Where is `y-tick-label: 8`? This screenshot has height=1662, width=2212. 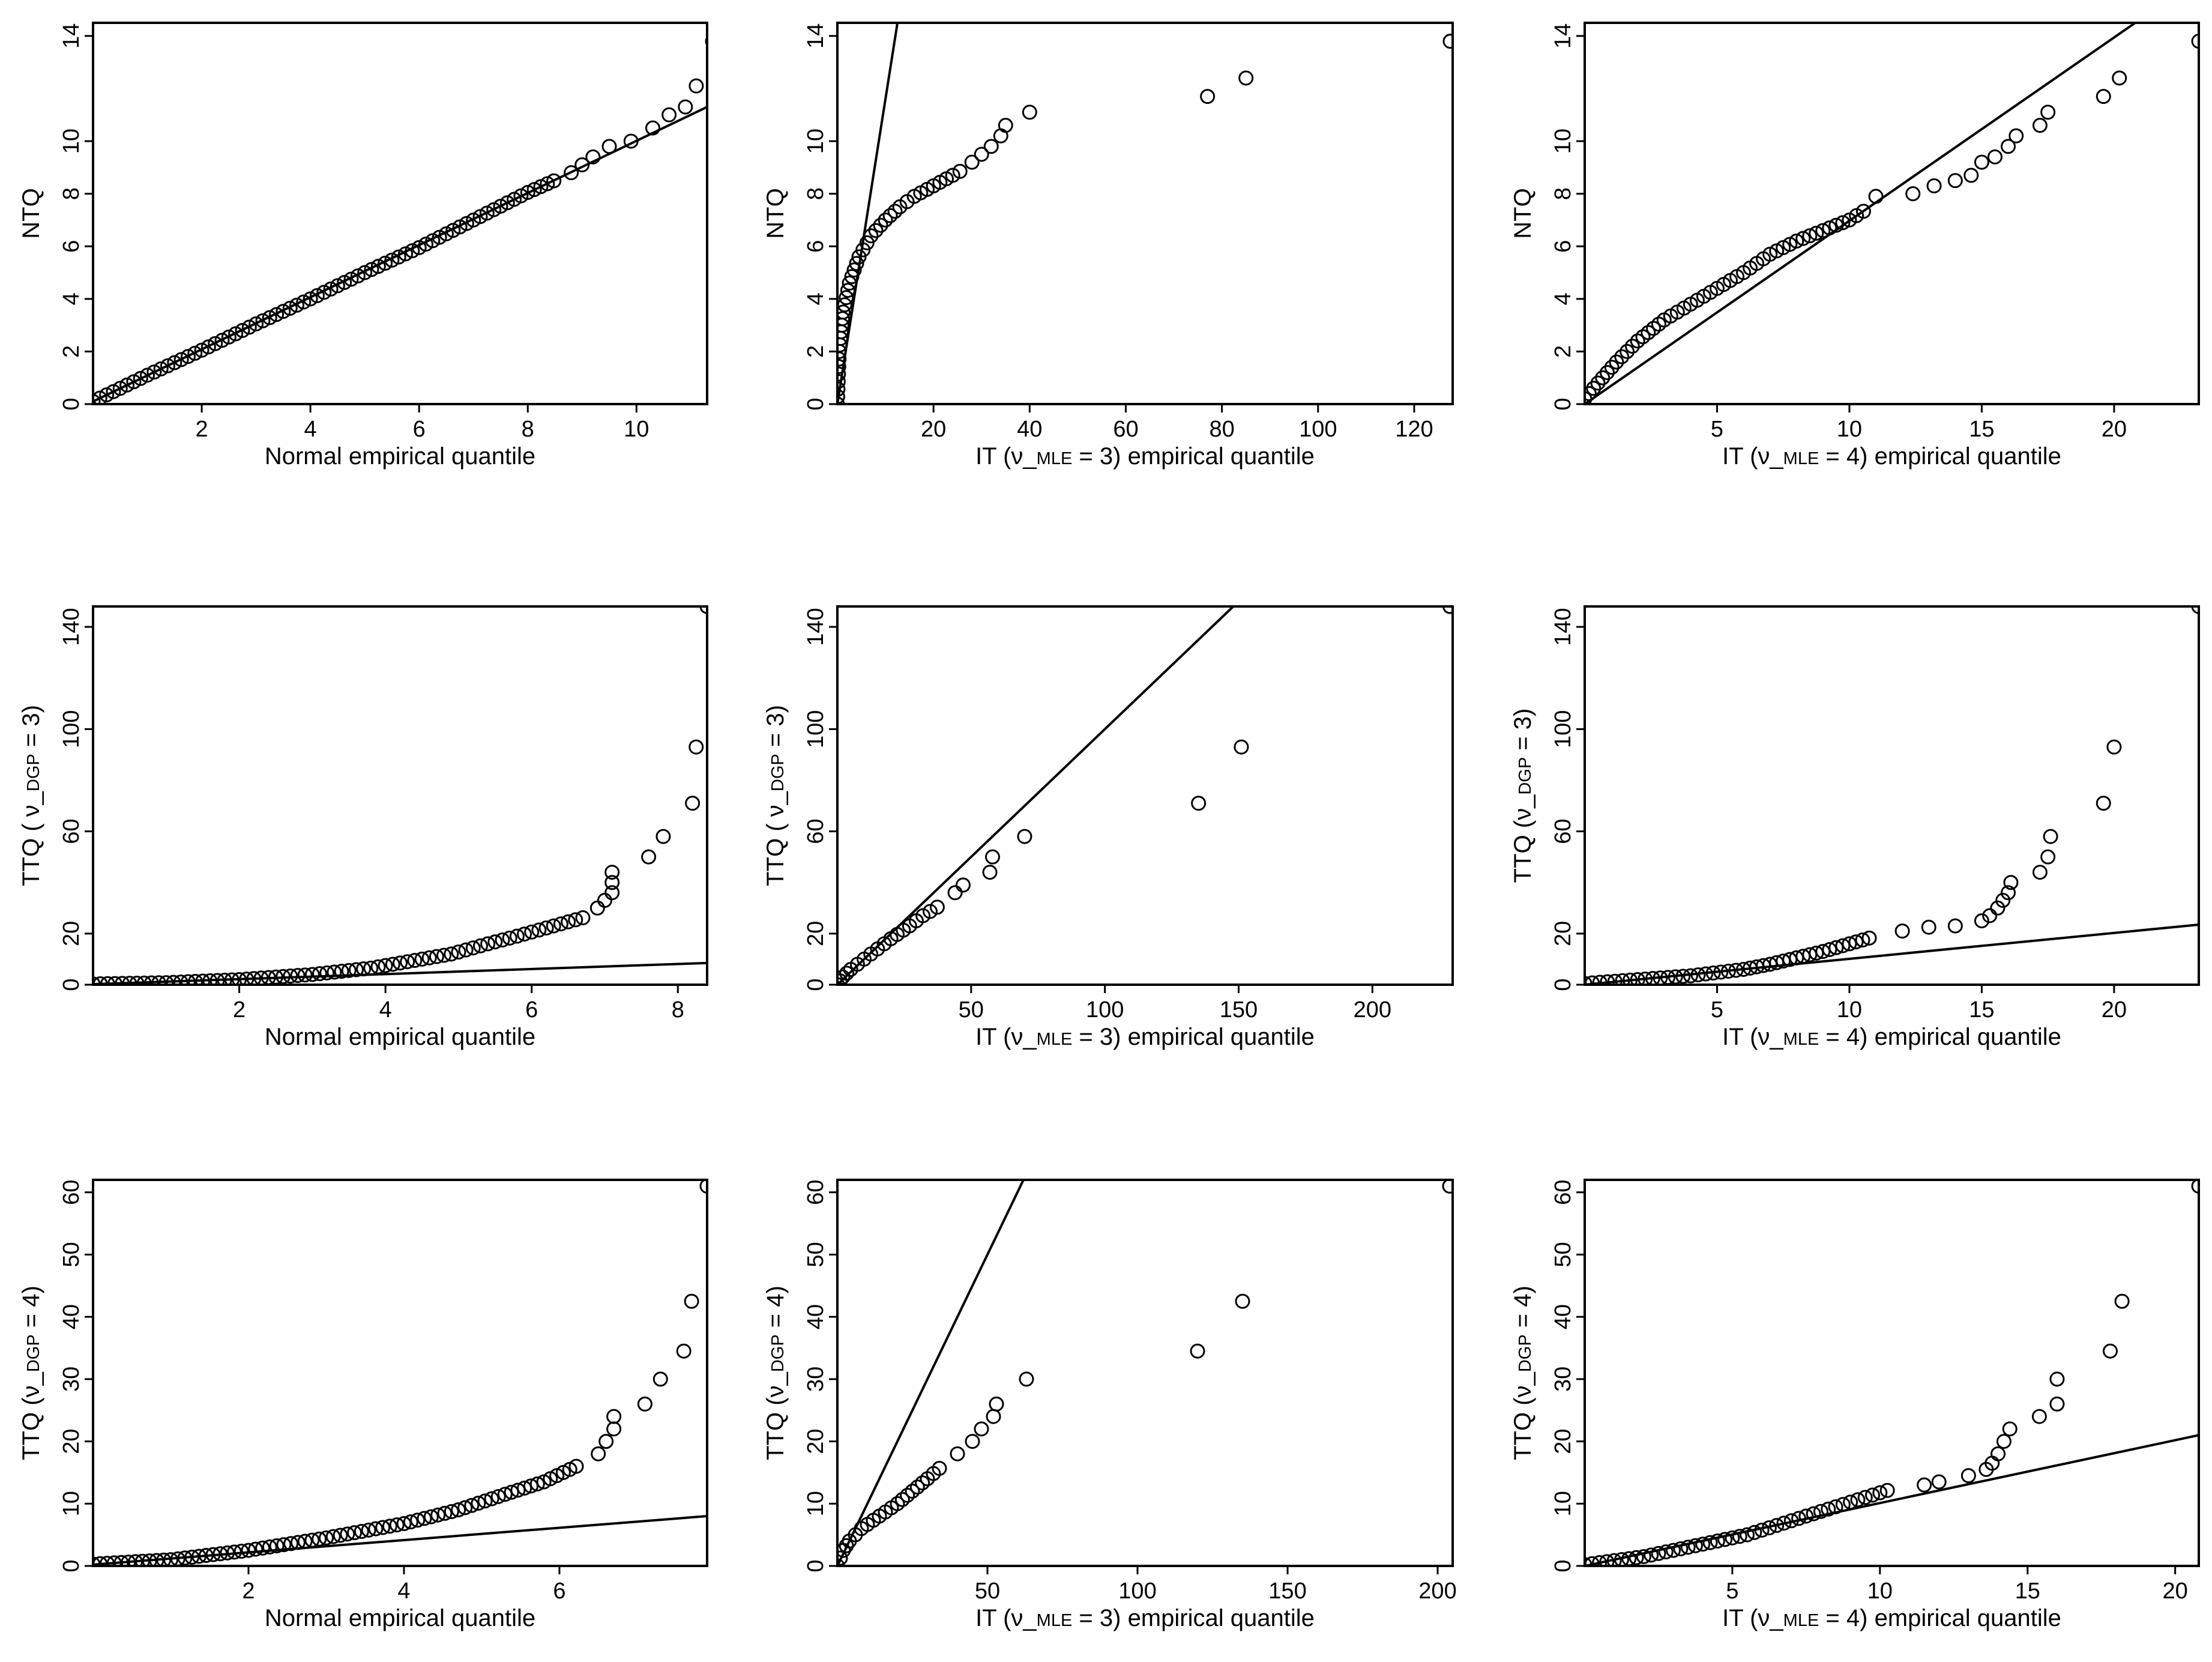 y-tick-label: 8 is located at coordinates (71, 193).